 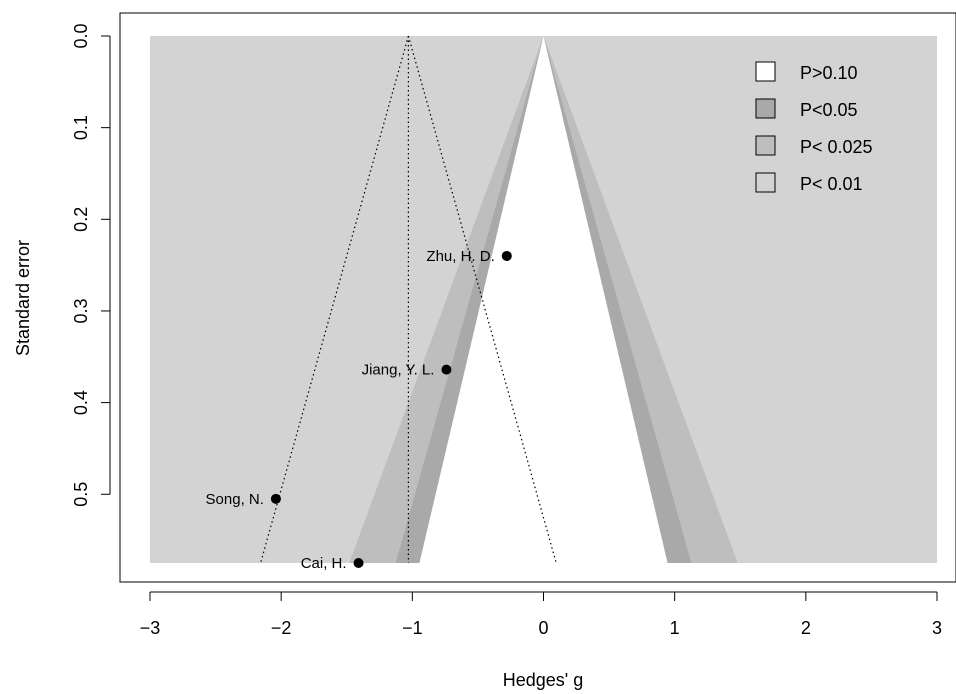 I want to click on y-tick-label: 0.2, so click(x=81, y=219).